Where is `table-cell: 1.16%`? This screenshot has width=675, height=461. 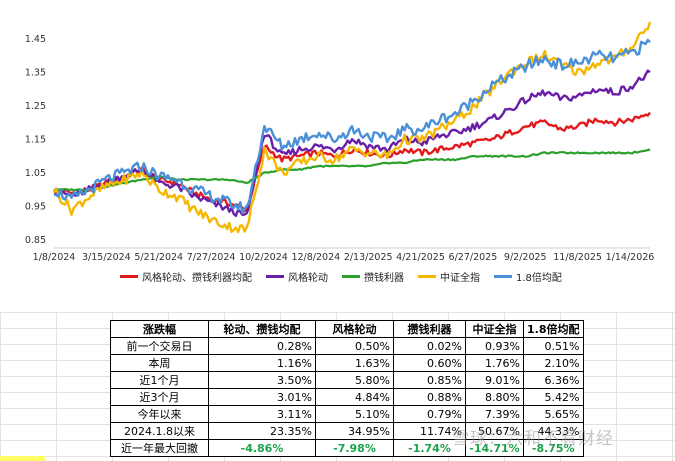 table-cell: 1.16% is located at coordinates (262, 363).